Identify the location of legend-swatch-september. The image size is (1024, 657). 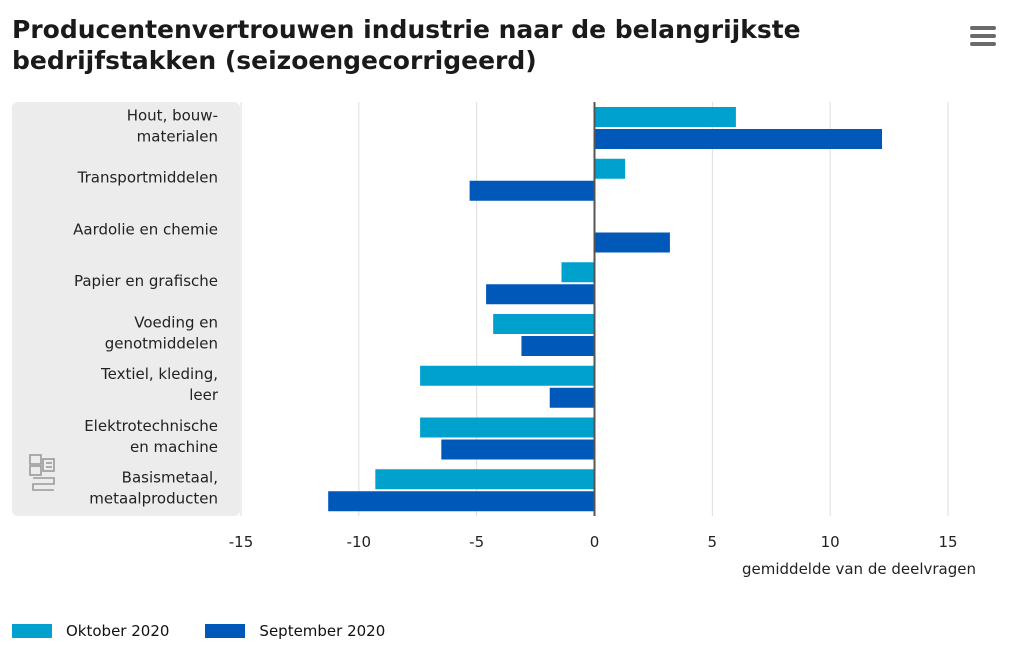
(225, 631).